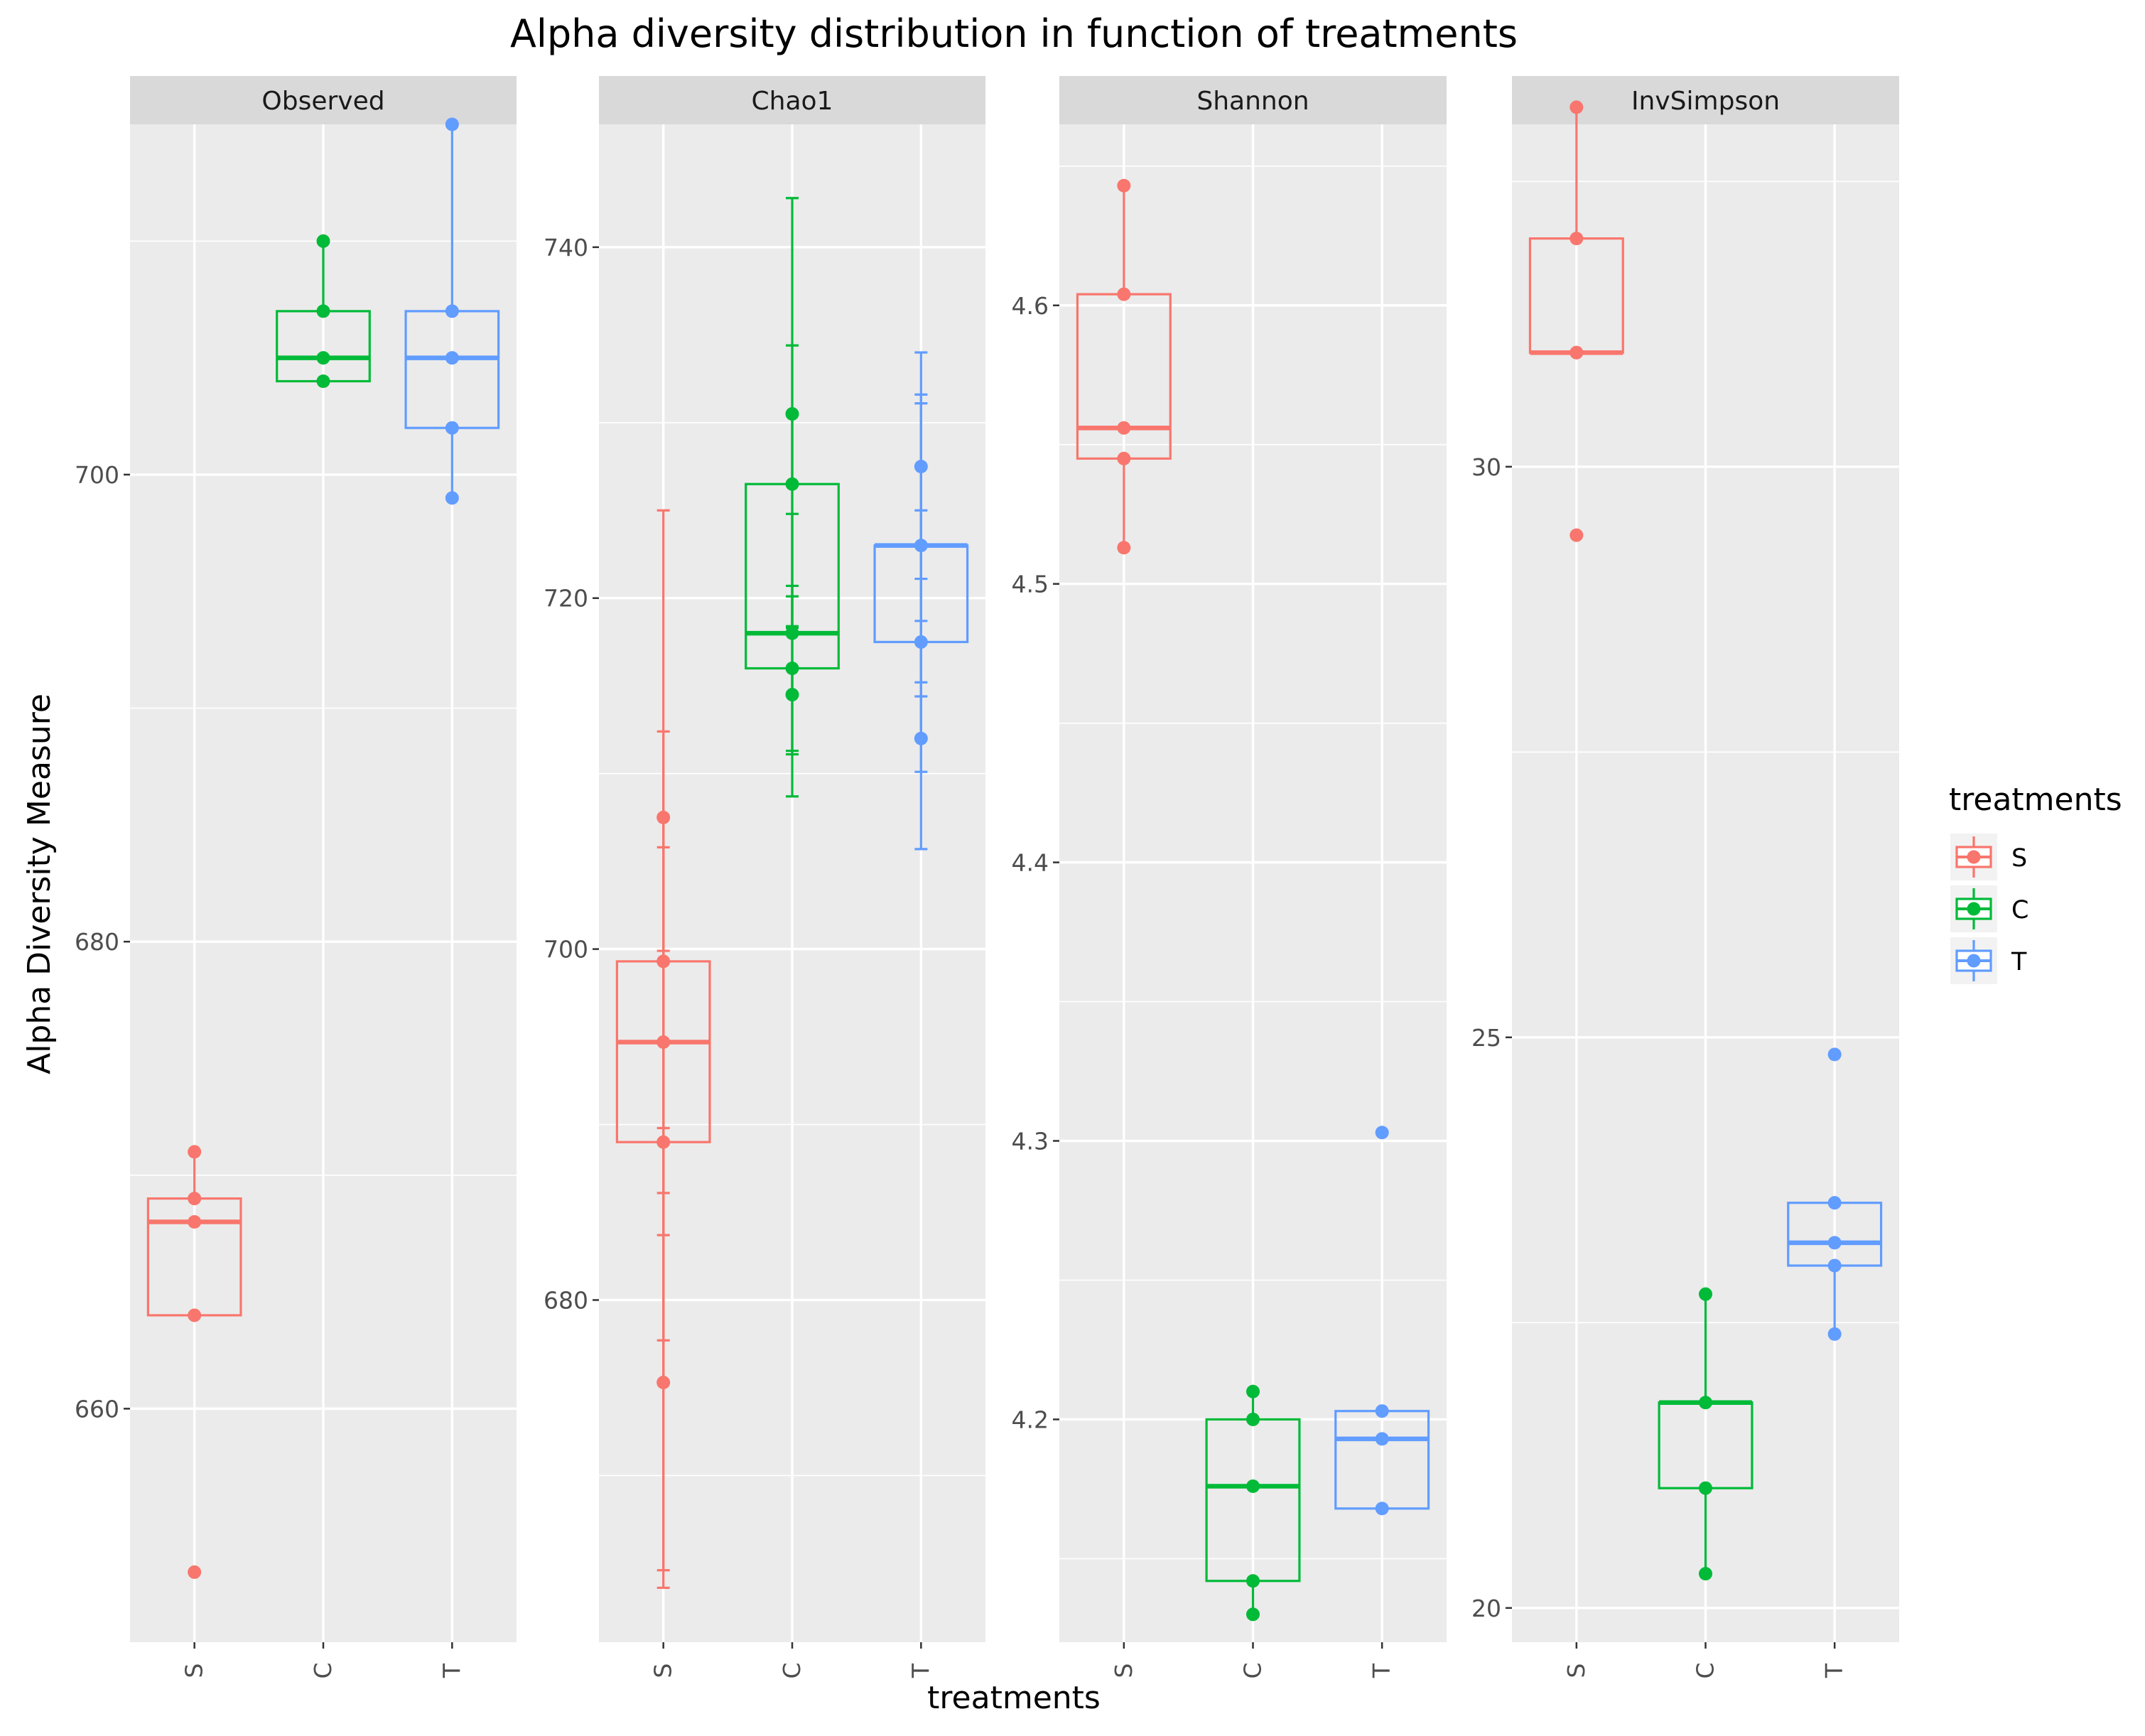  What do you see at coordinates (566, 248) in the screenshot?
I see `y-tick-label: 740` at bounding box center [566, 248].